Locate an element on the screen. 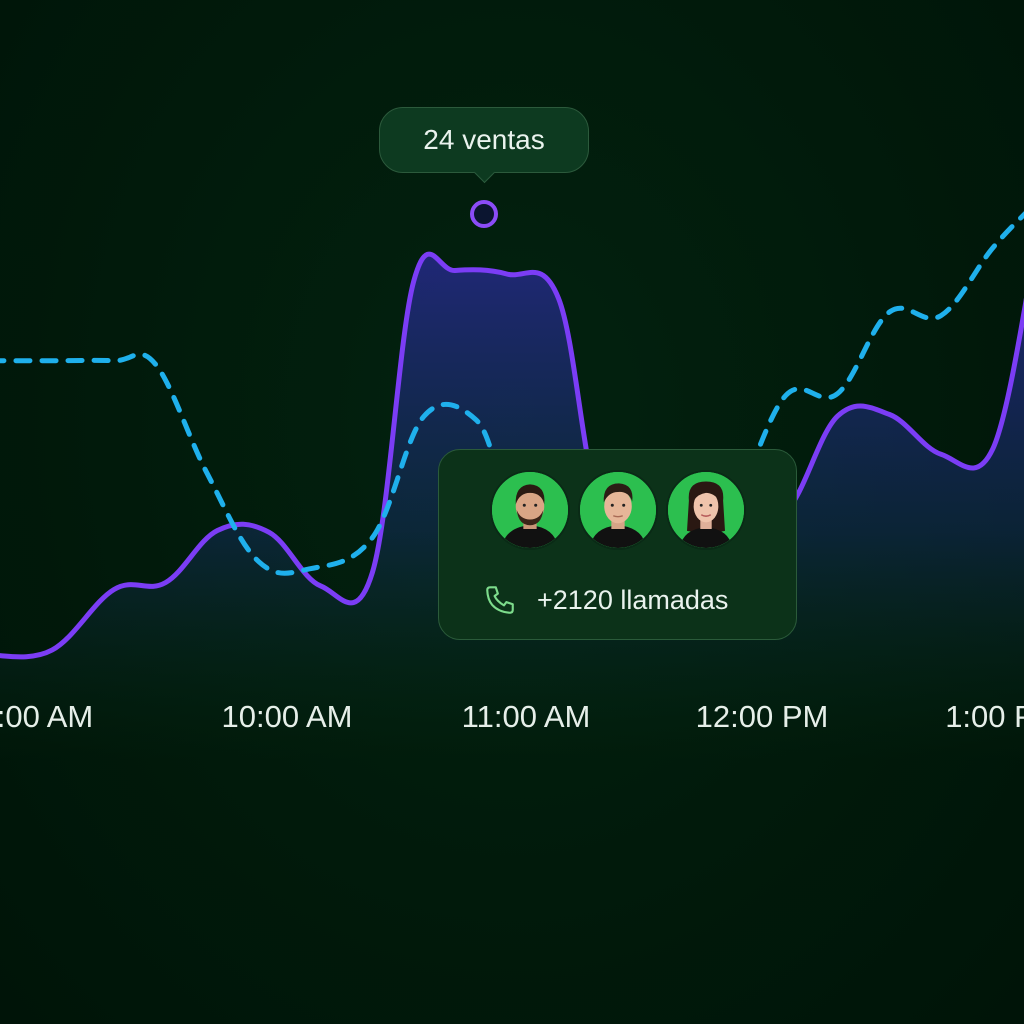  phone-icon is located at coordinates (500, 600).